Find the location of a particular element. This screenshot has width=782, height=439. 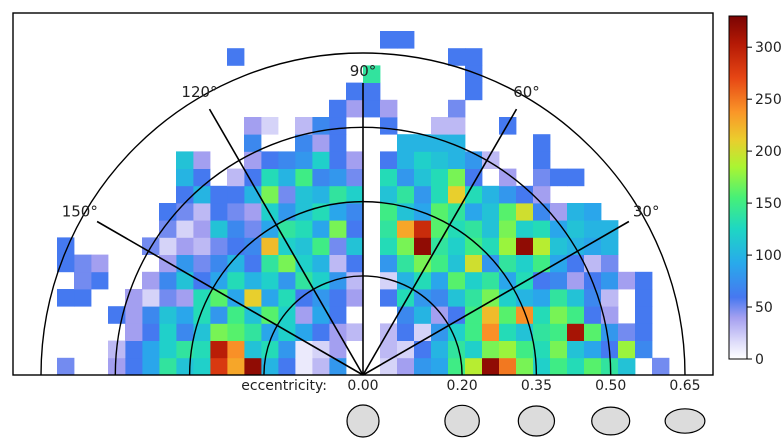

radial-tick-label: 0.50 is located at coordinates (610, 386).